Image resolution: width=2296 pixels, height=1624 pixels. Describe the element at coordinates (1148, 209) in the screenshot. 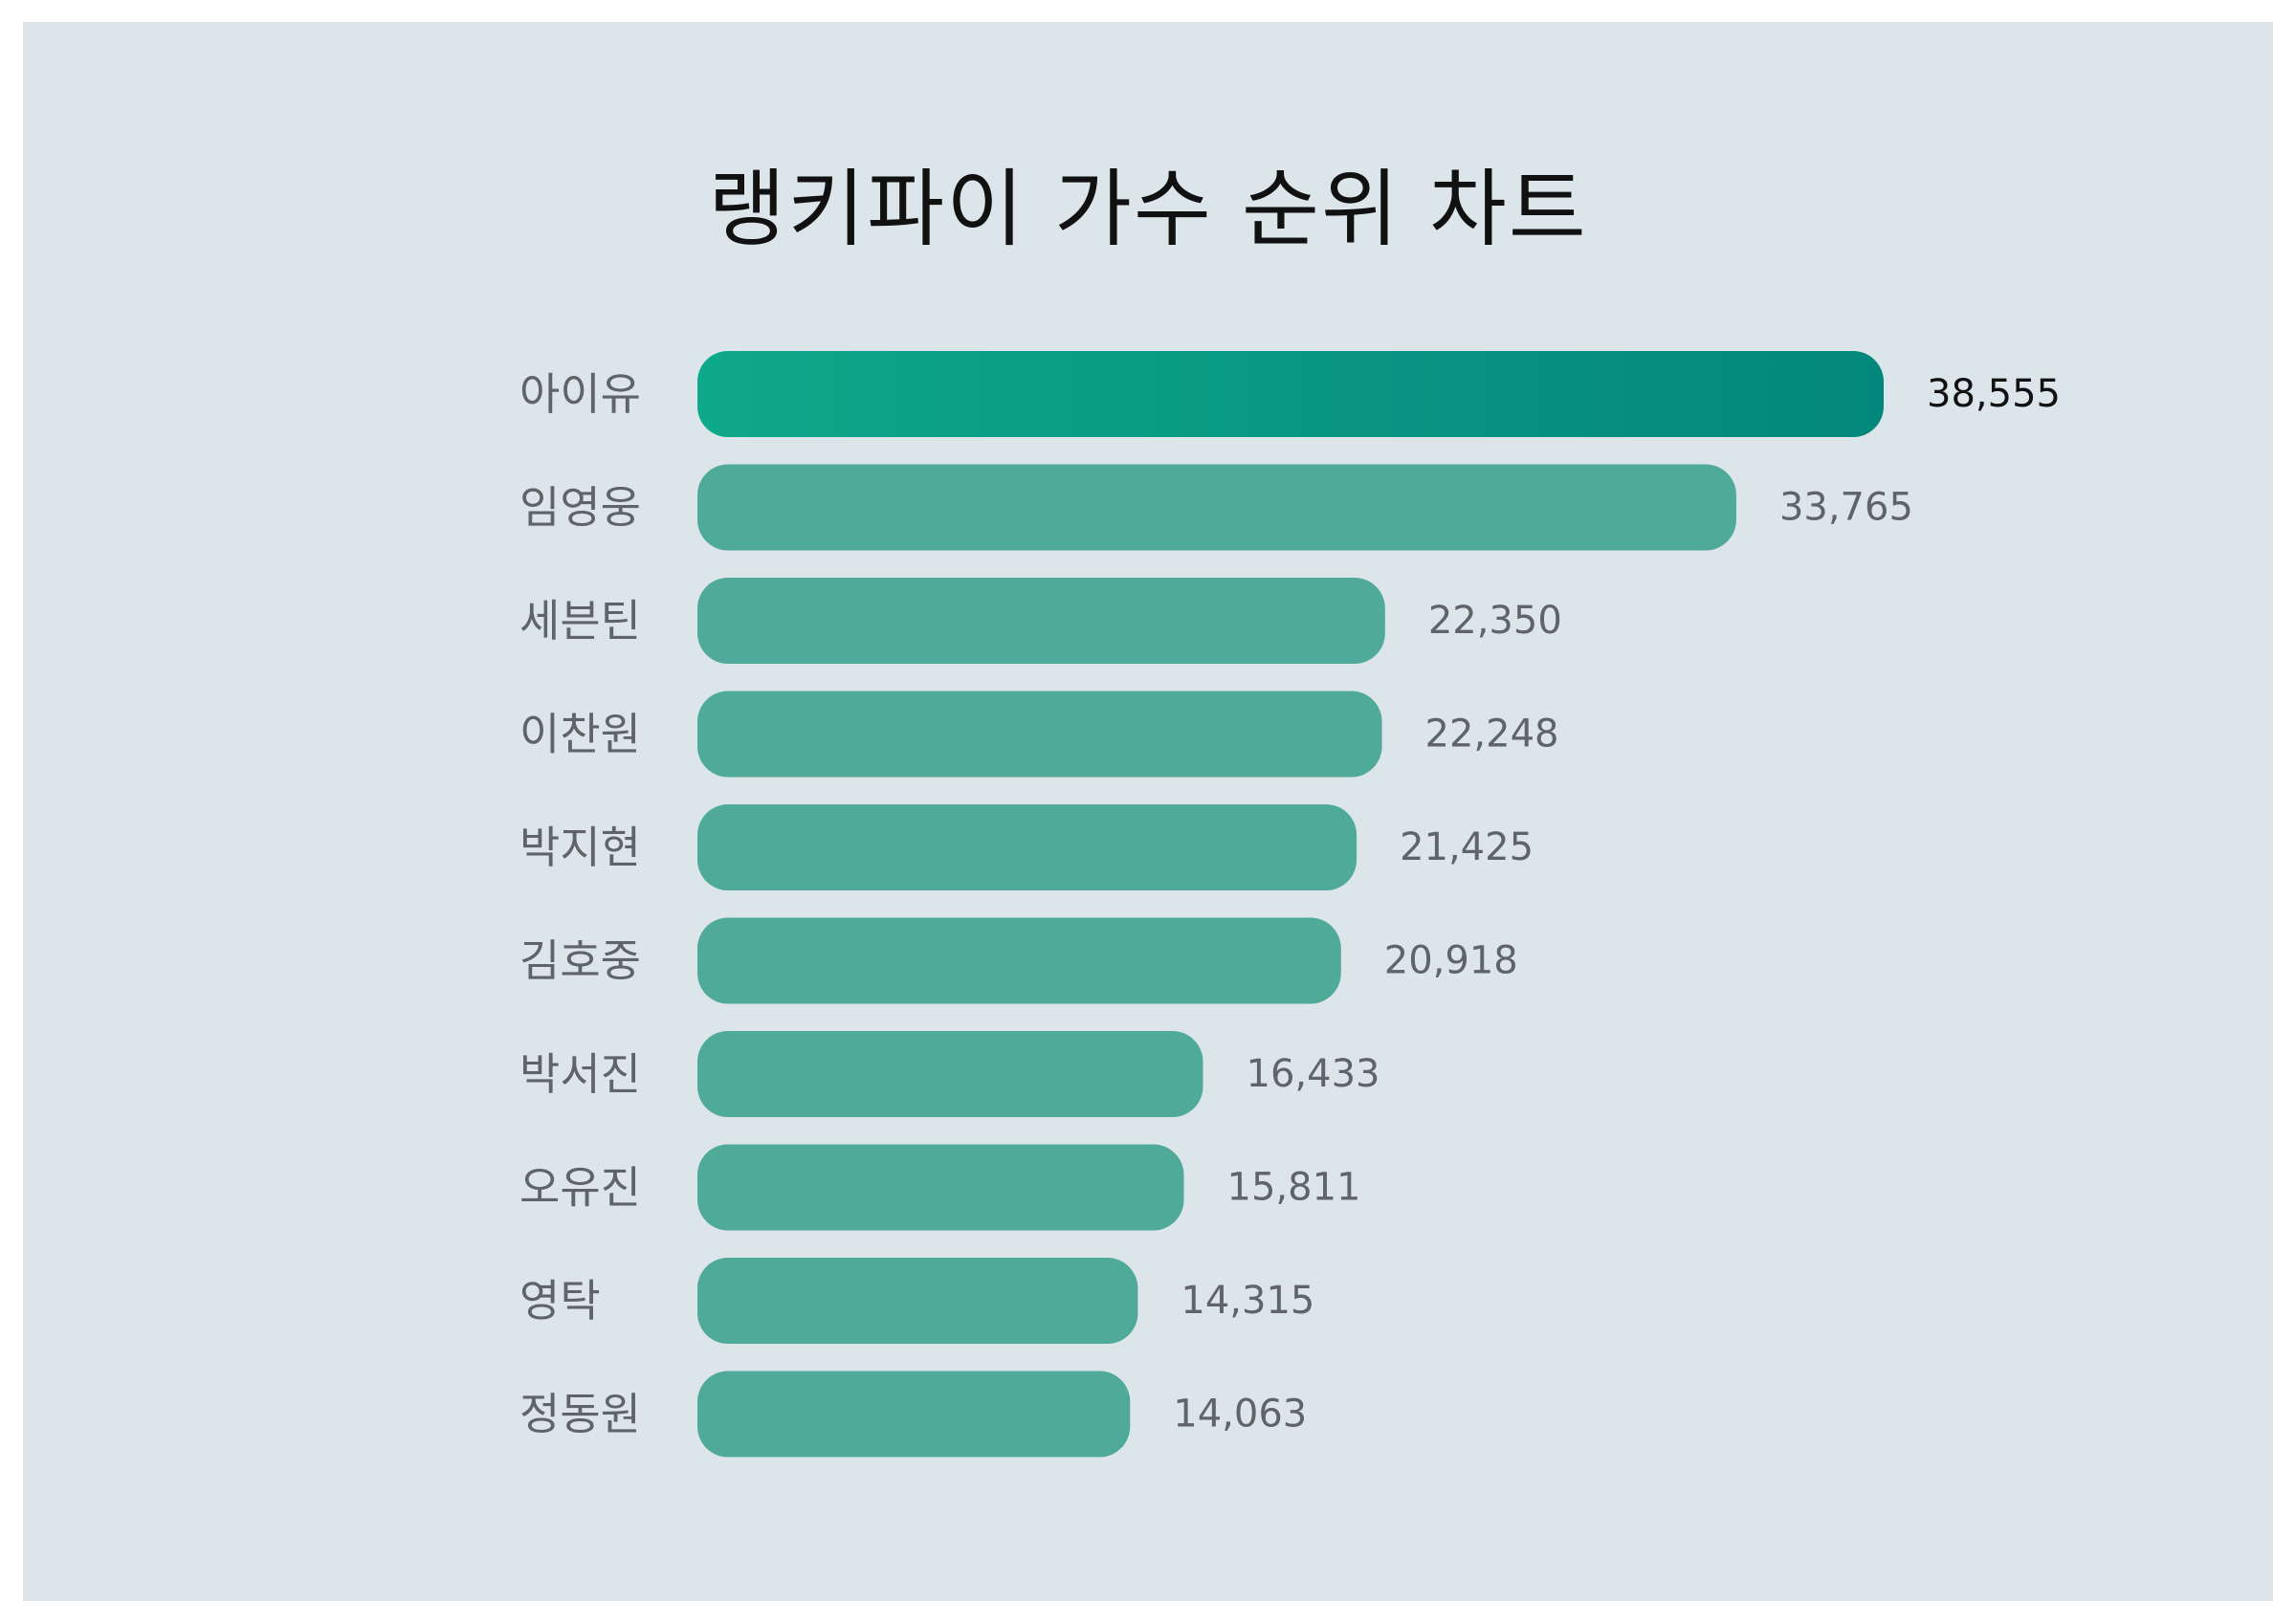

I see `chart-title: 랭키파이 가수 순위 차트` at that location.